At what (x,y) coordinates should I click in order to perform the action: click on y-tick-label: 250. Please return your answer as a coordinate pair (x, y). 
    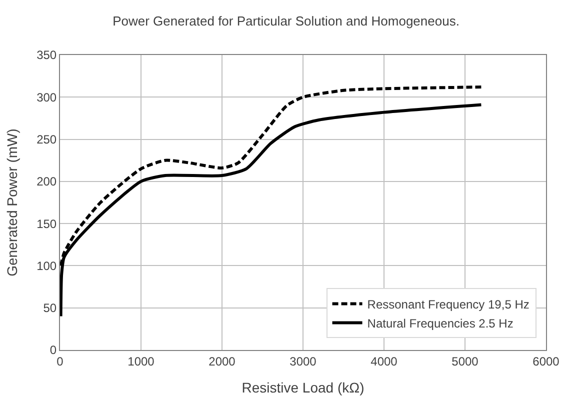
    Looking at the image, I should click on (46, 139).